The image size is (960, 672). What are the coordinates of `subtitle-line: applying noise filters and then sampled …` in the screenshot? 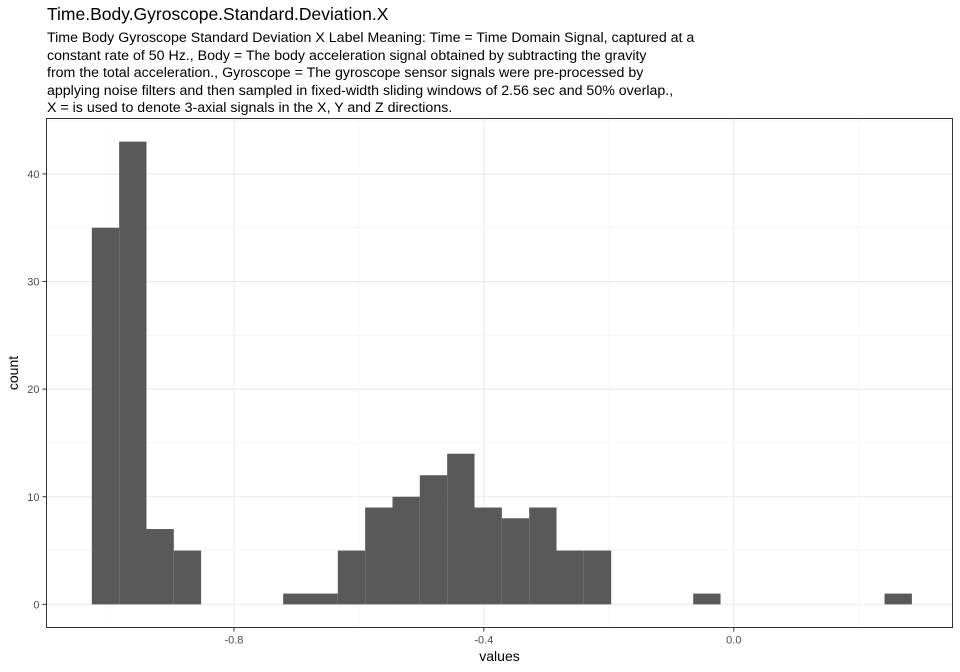 It's located at (360, 90).